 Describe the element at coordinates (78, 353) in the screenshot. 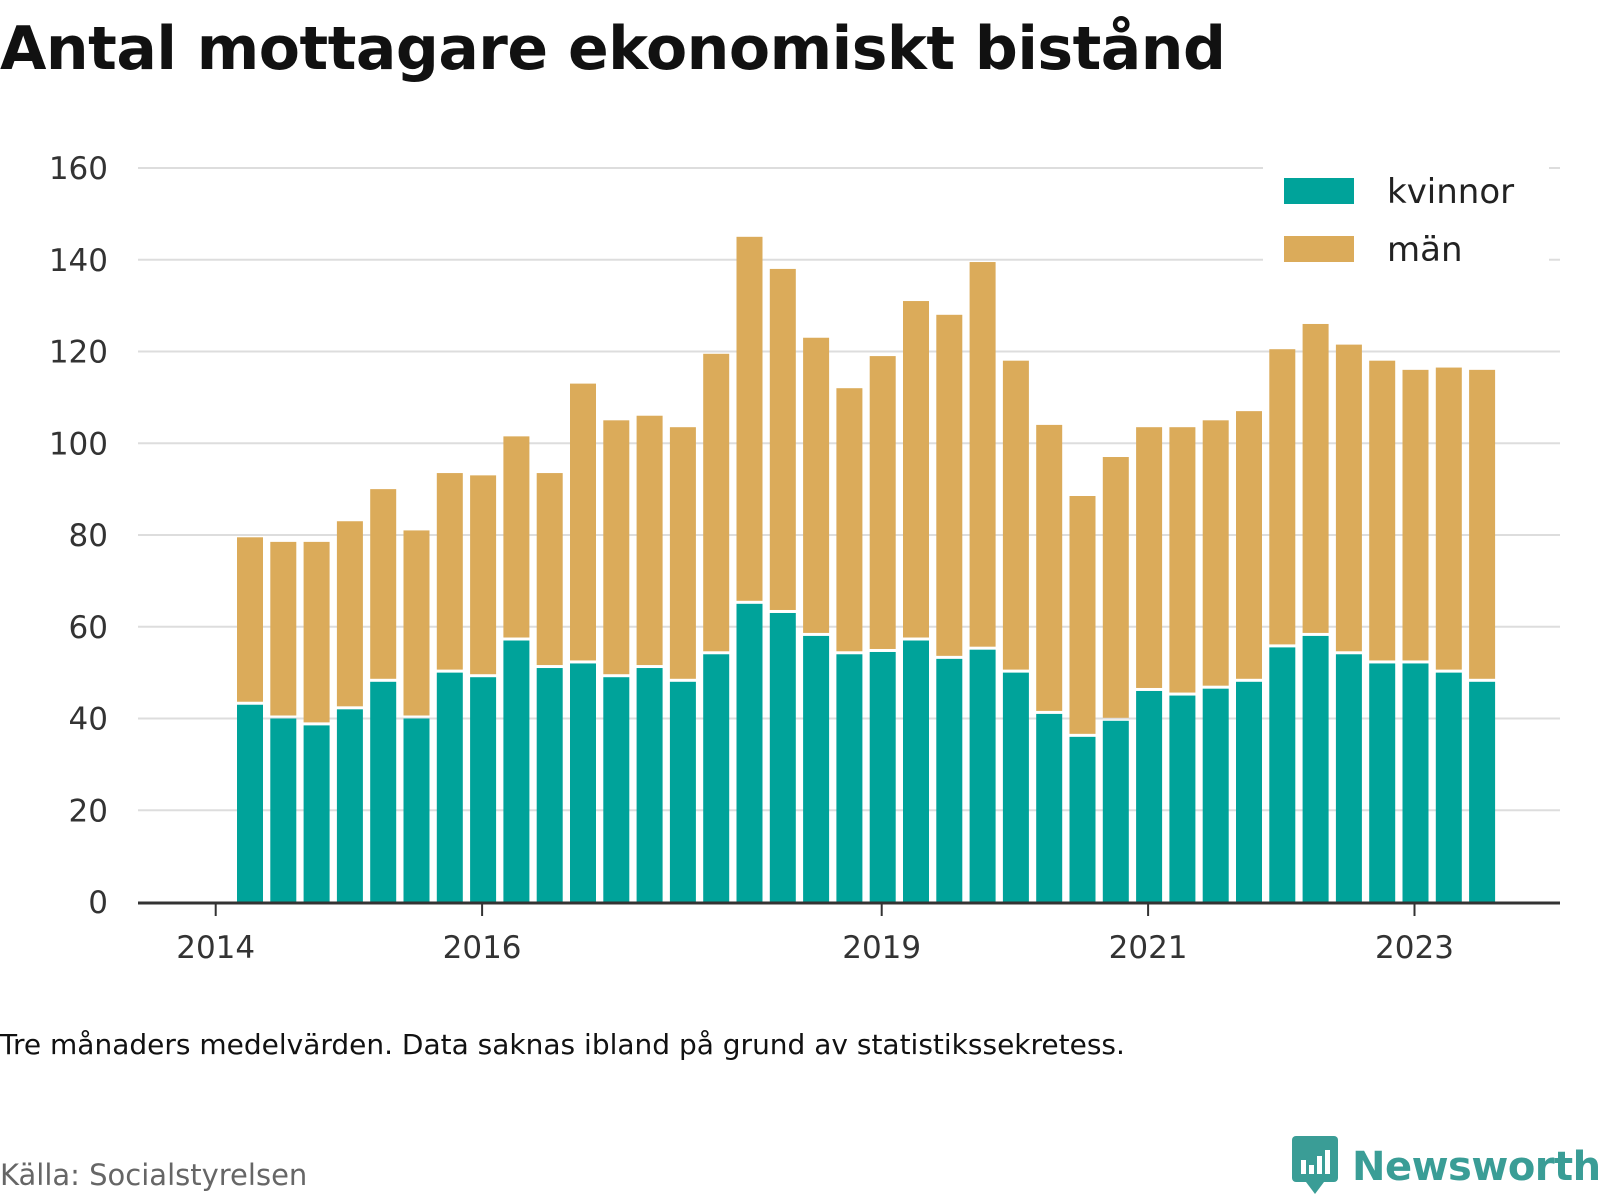

I see `y-tick-label: 120` at that location.